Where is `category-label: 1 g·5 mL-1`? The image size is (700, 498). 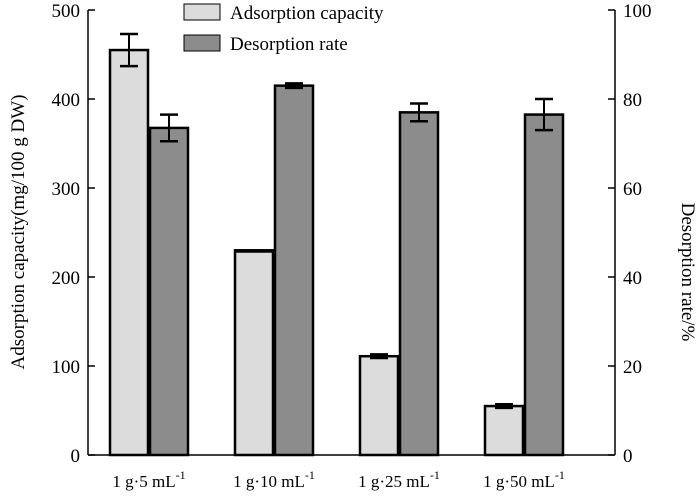 category-label: 1 g·5 mL-1 is located at coordinates (148, 479).